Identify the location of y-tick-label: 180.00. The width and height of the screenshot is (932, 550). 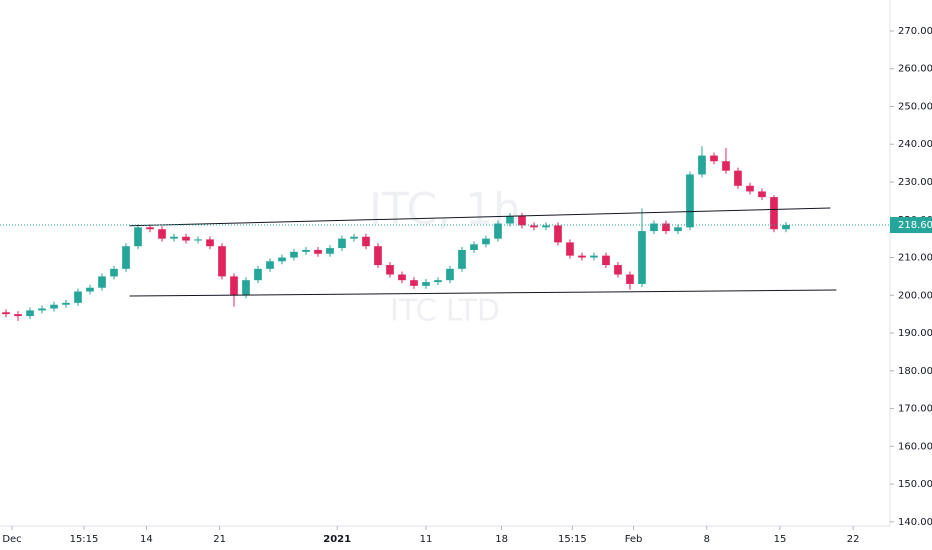
(915, 371).